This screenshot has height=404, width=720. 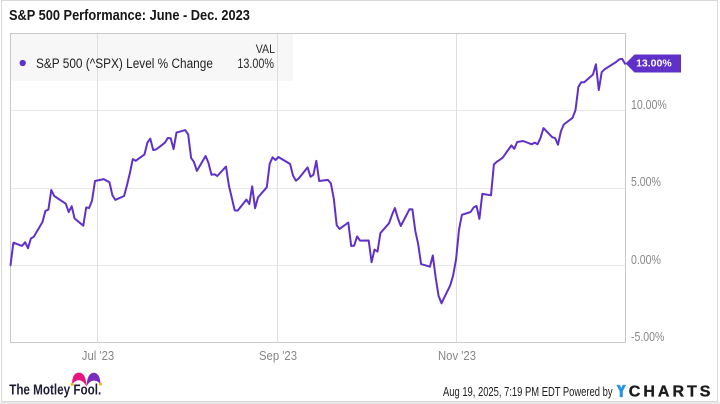 What do you see at coordinates (55, 390) in the screenshot?
I see `svg-text: The Motley Fool.` at bounding box center [55, 390].